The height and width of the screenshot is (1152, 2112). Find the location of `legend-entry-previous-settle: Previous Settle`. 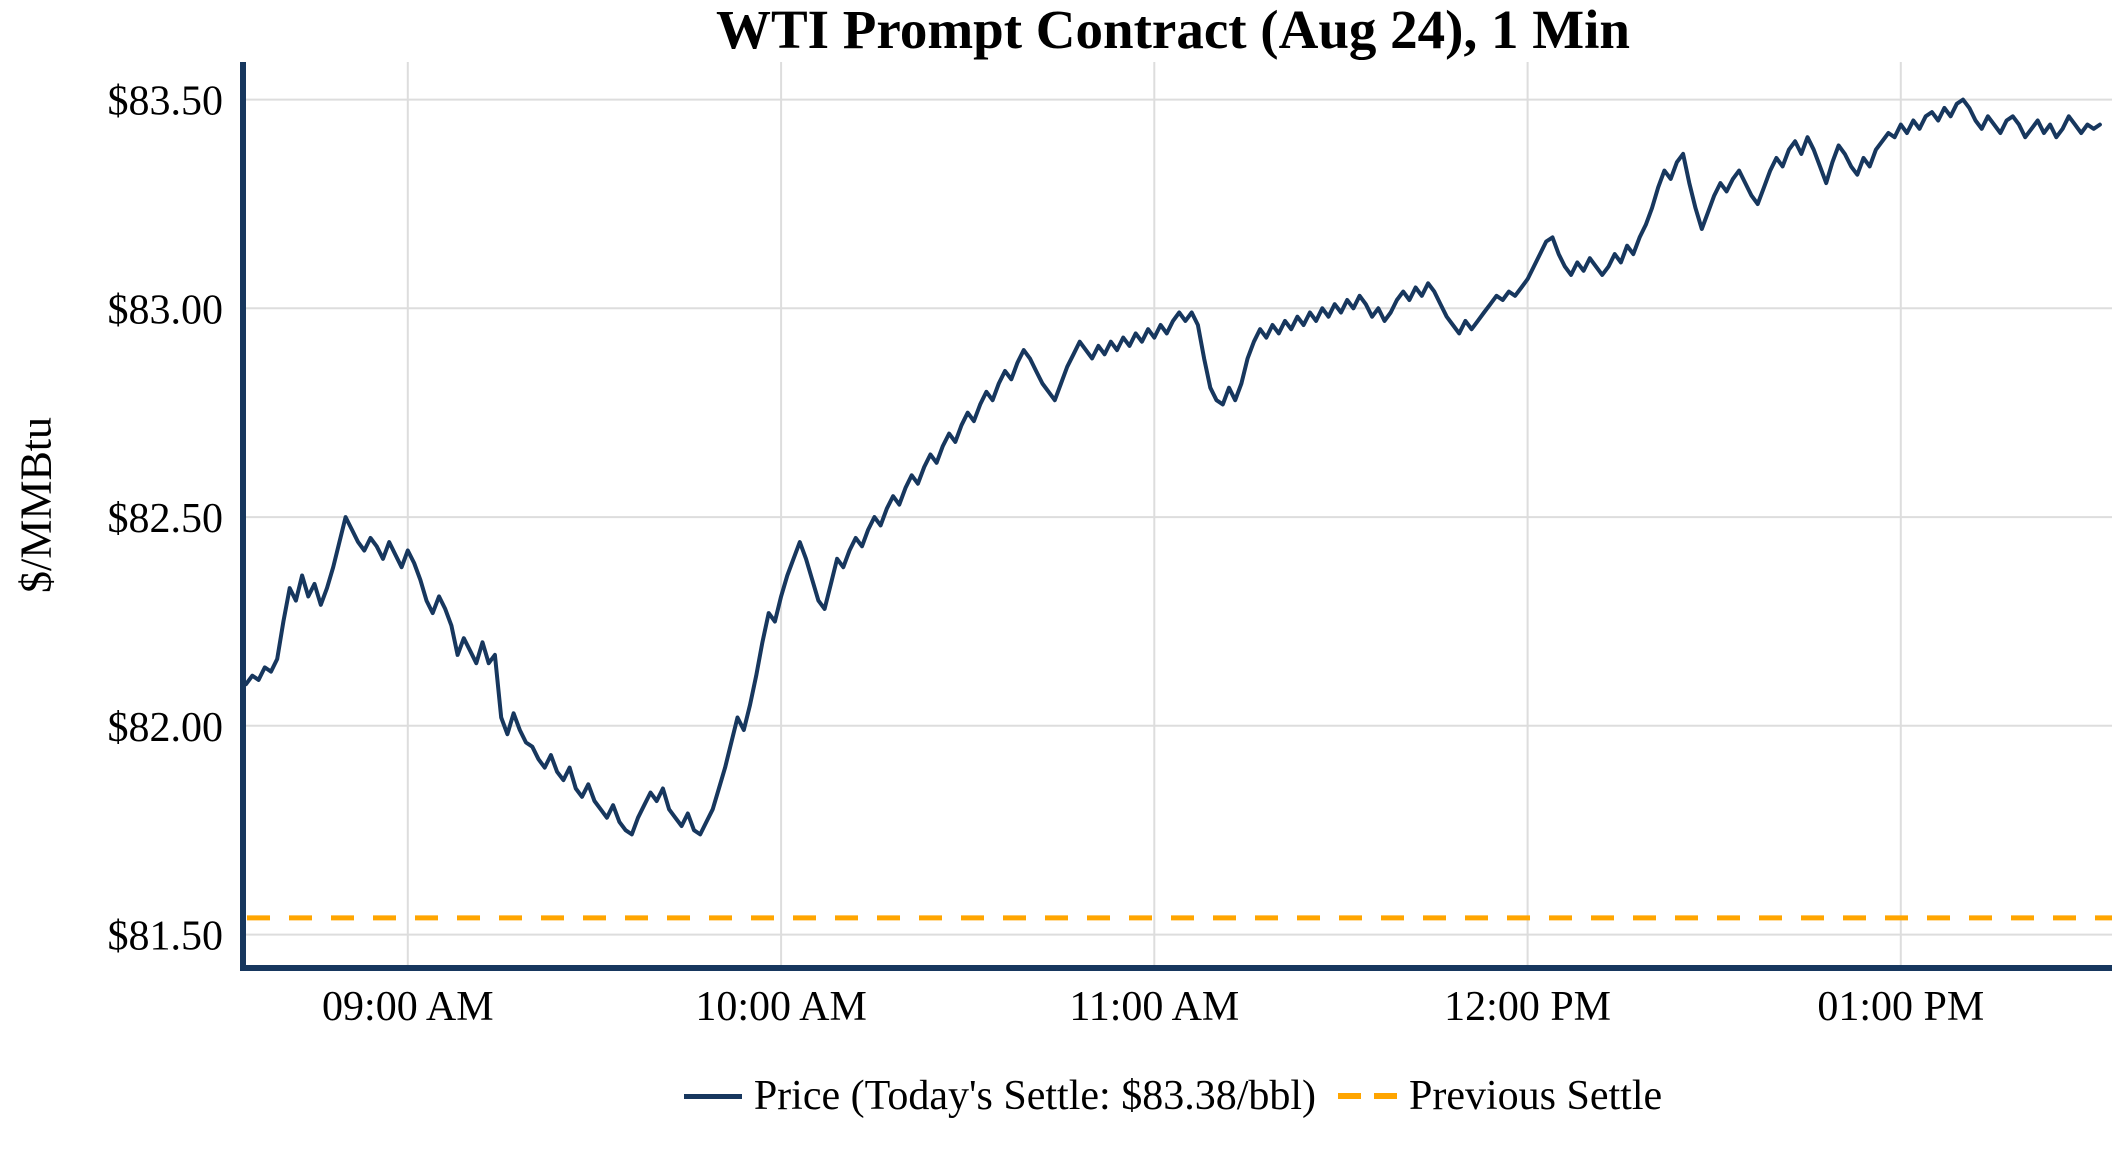

legend-entry-previous-settle: Previous Settle is located at coordinates (1500, 1096).